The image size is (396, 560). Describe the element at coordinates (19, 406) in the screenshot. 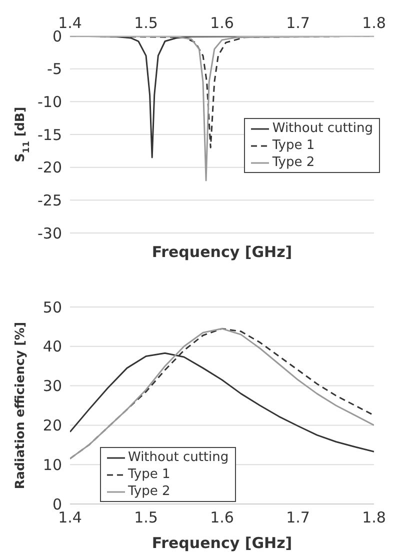

I see `y-axis-title: Radiation efficiency [%]` at that location.